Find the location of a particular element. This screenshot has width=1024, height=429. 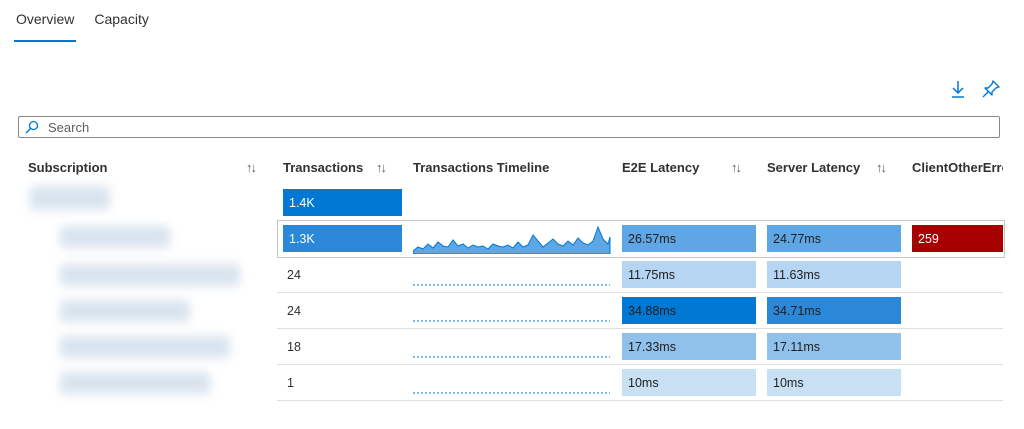

e2e-latency-cell: 34.88ms is located at coordinates (689, 310).